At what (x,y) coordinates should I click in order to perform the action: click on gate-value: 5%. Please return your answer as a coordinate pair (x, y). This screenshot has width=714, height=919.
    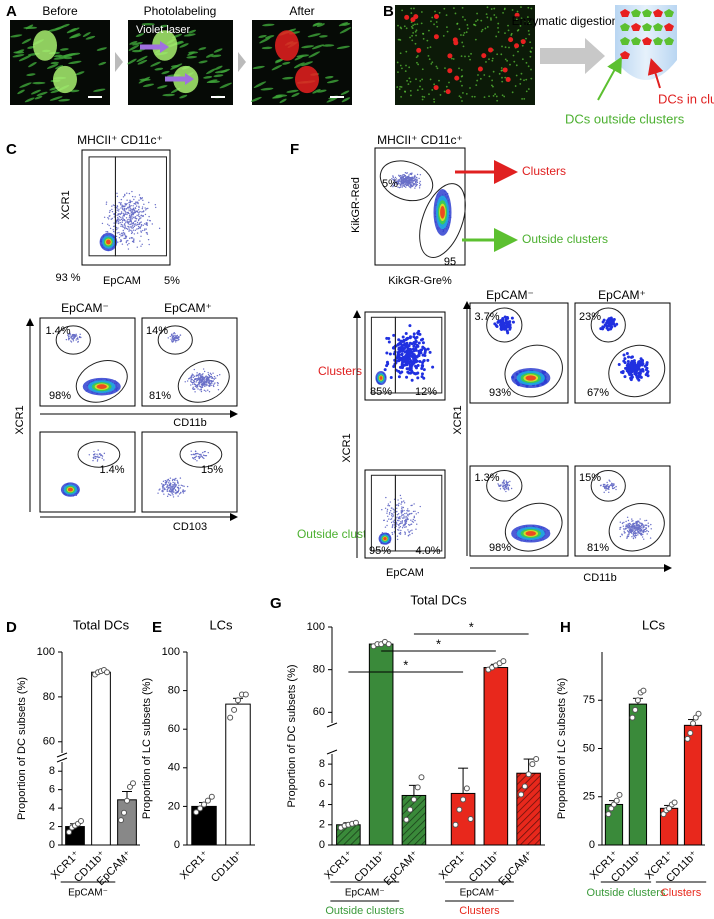
    Looking at the image, I should click on (172, 281).